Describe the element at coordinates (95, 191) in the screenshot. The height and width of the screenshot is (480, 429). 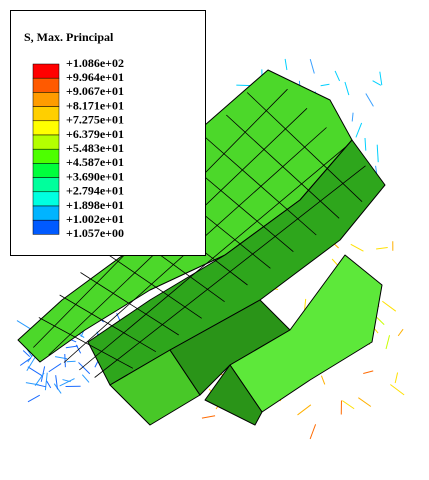
I see `legend-label: +2.794e+01` at that location.